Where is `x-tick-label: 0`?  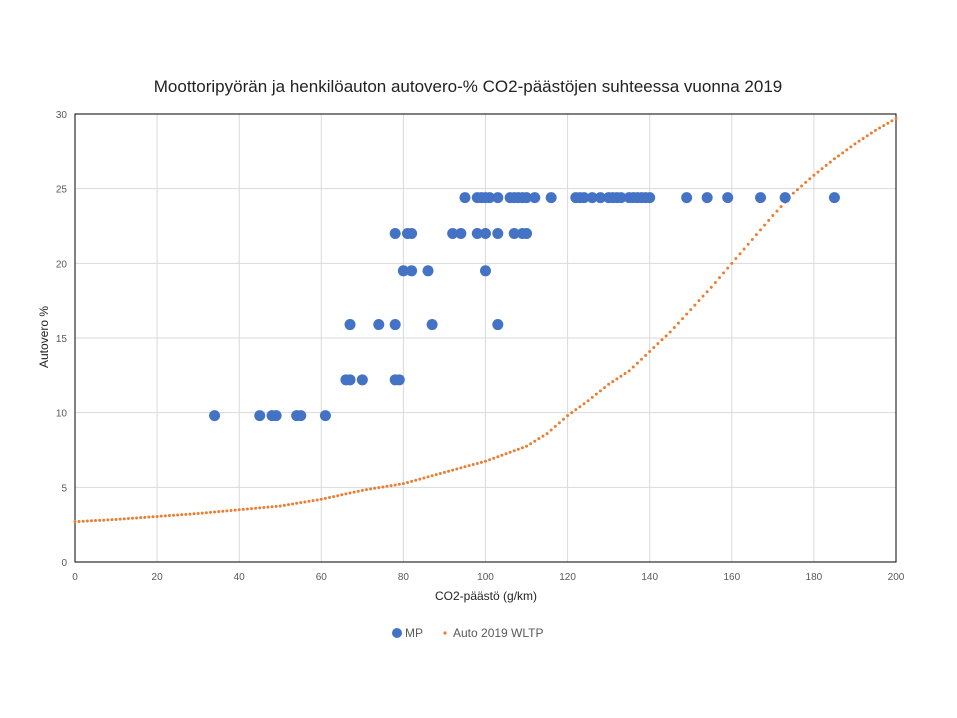 x-tick-label: 0 is located at coordinates (75, 577).